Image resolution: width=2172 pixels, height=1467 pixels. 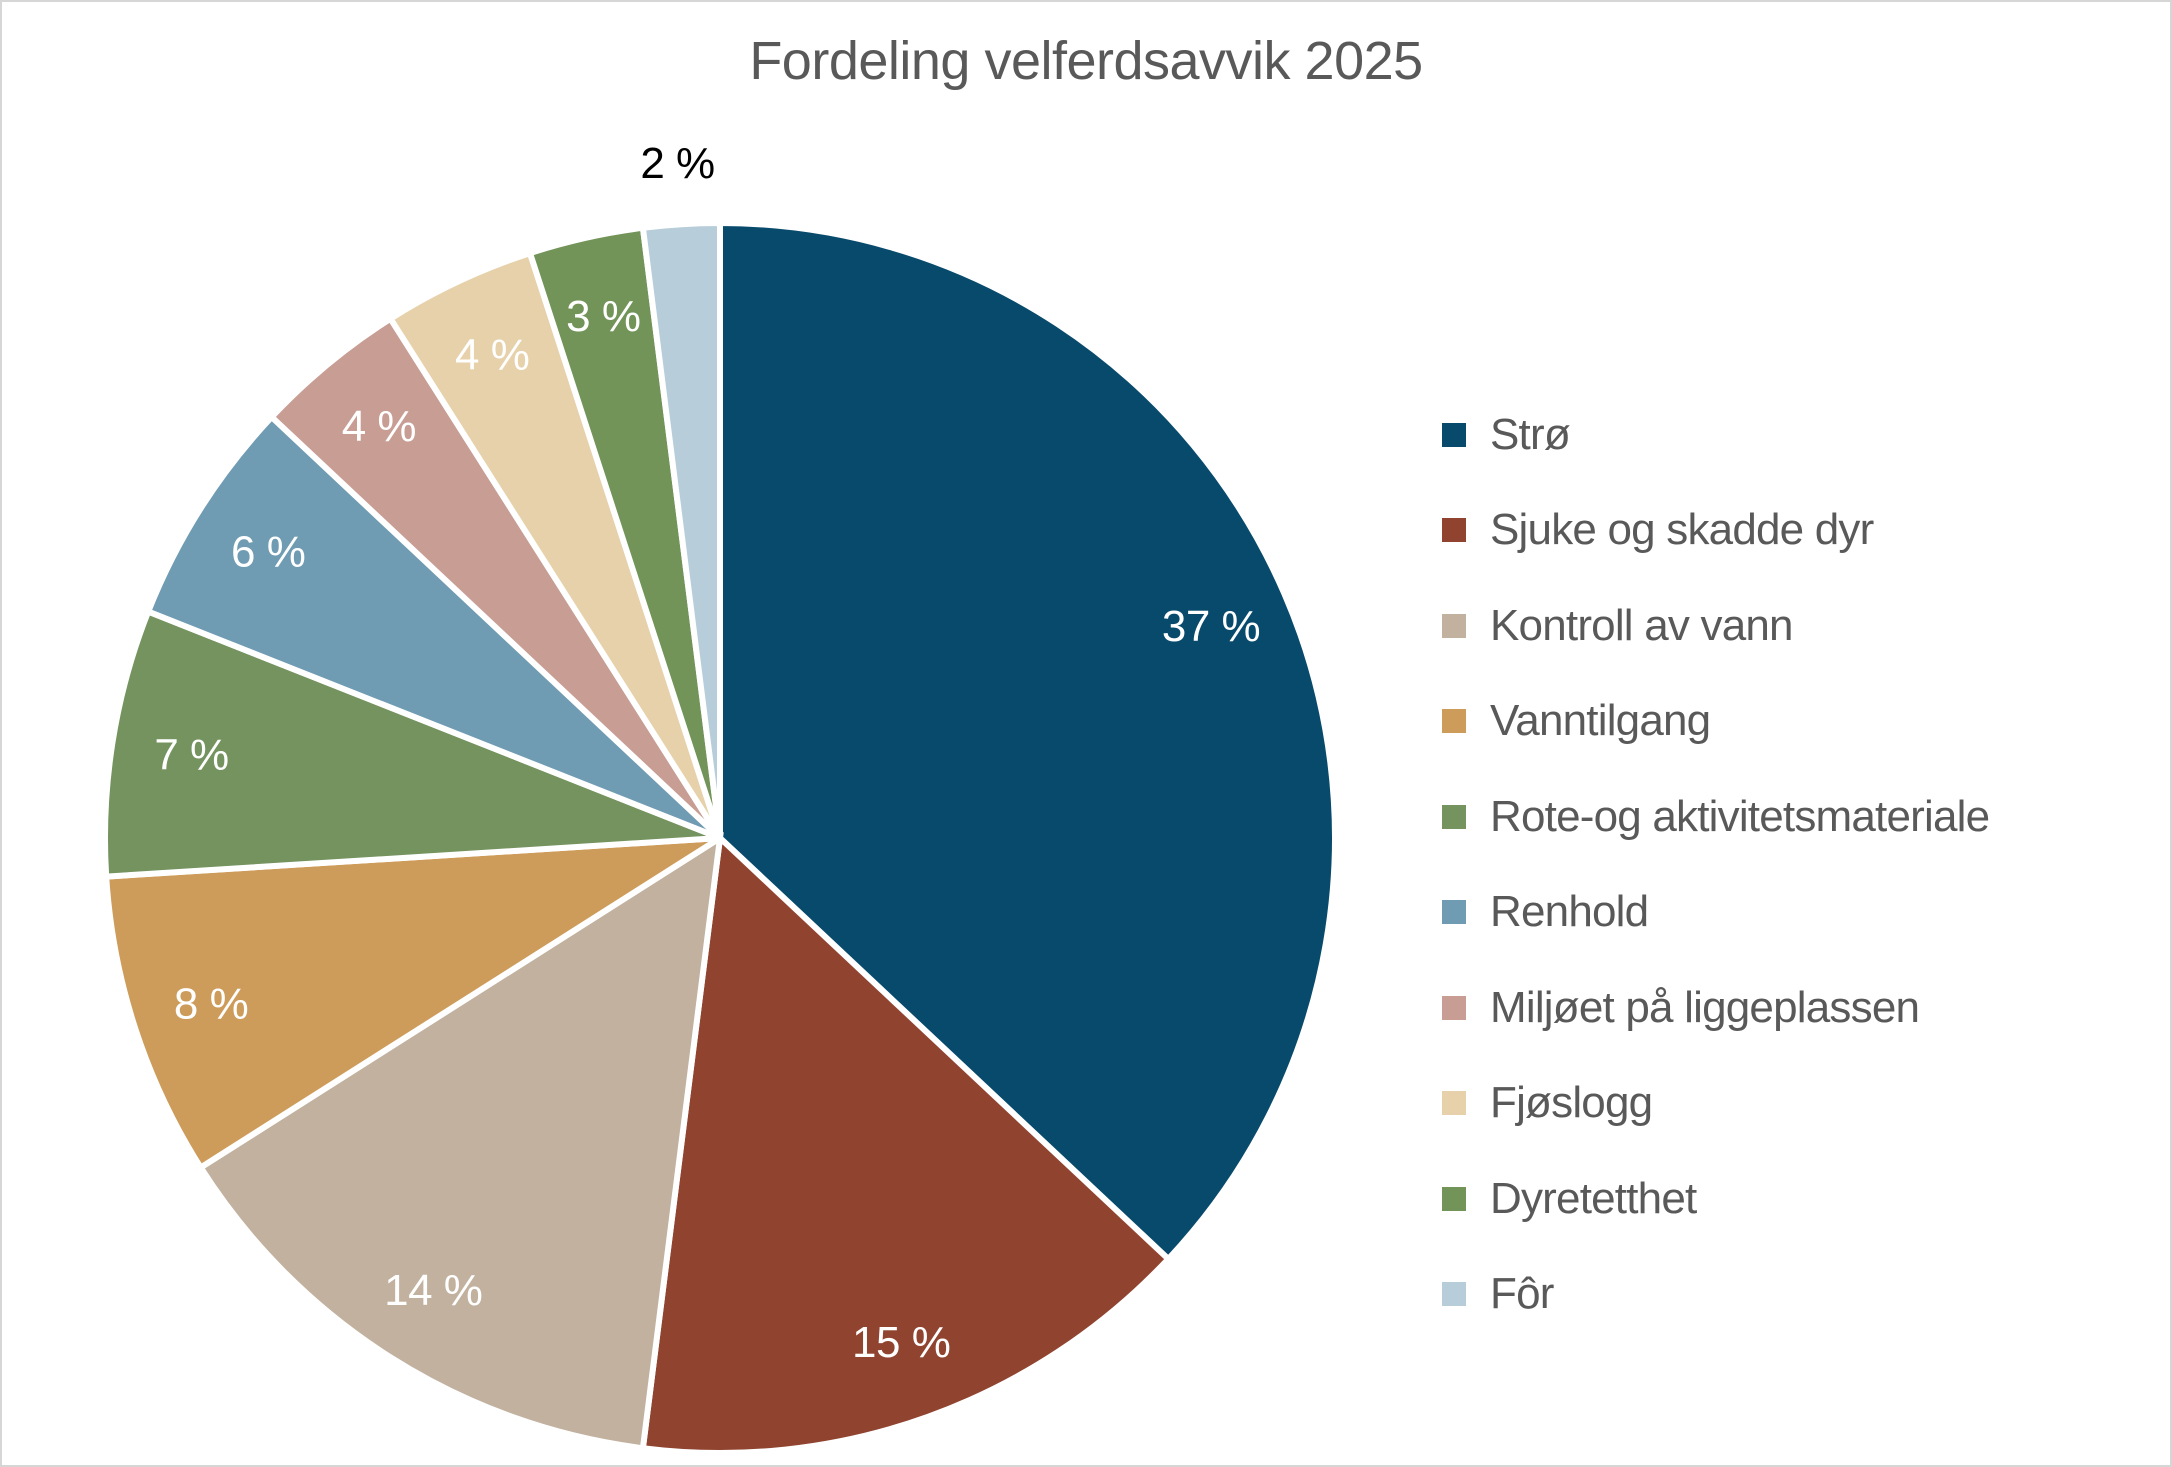 I want to click on legend-item-vanntilgang: Vanntilgang, so click(x=1715, y=722).